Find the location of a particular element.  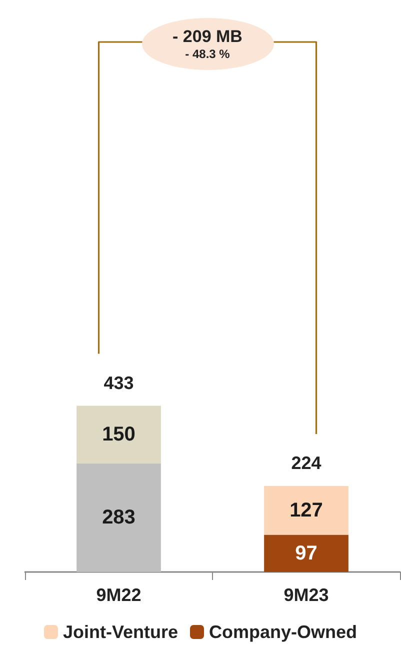

data-label: 127 is located at coordinates (306, 510).